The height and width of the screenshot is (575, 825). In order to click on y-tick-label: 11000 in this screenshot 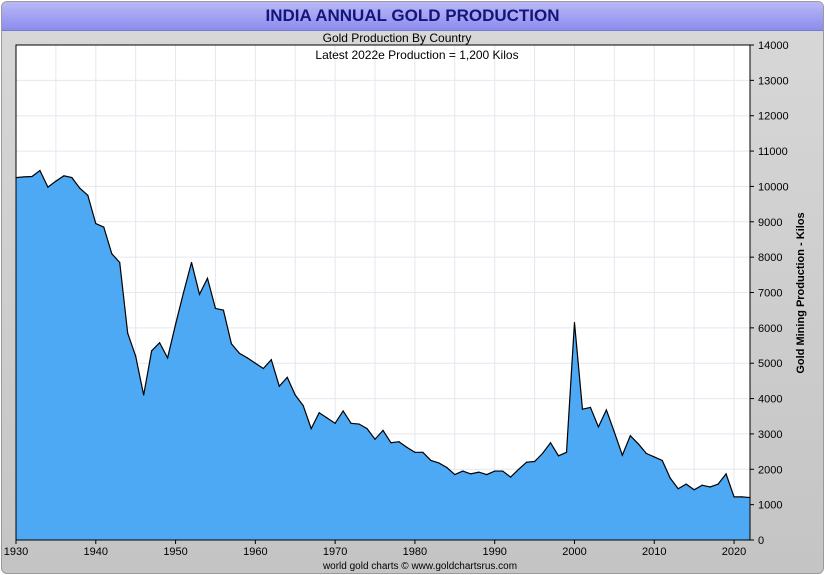, I will do `click(773, 152)`.